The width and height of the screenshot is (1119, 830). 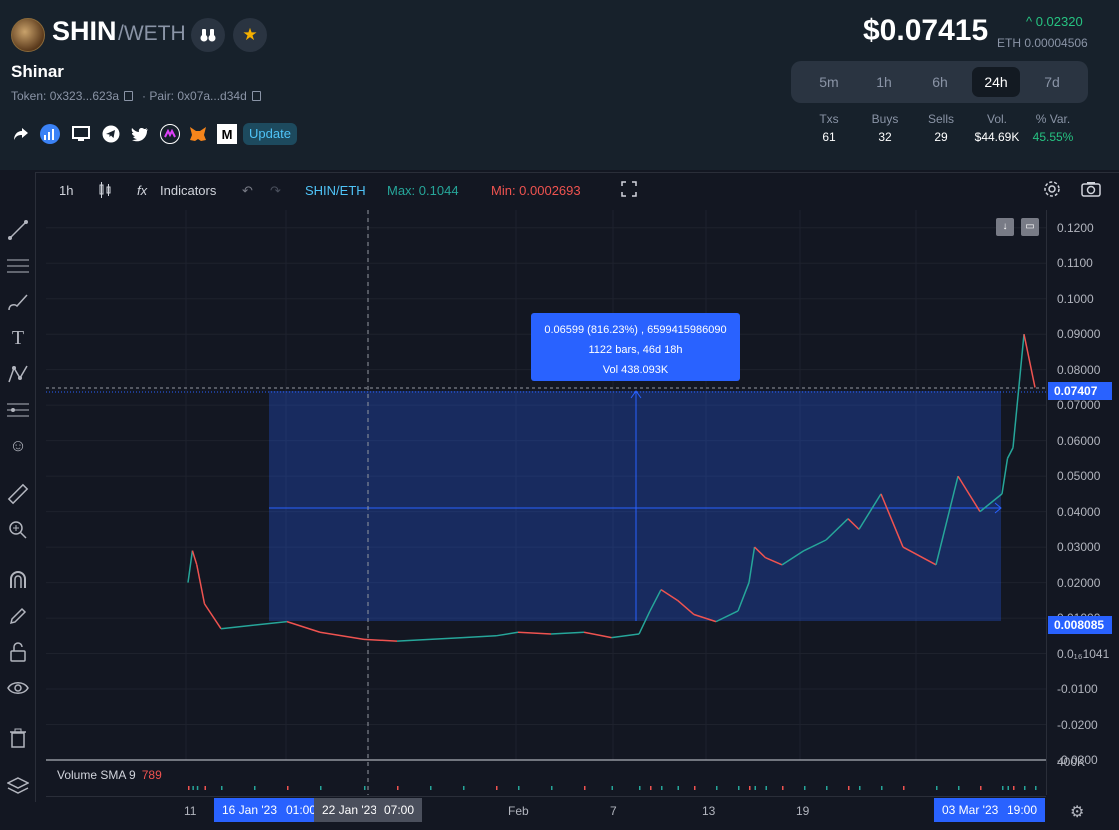 I want to click on eye-icon, so click(x=18, y=688).